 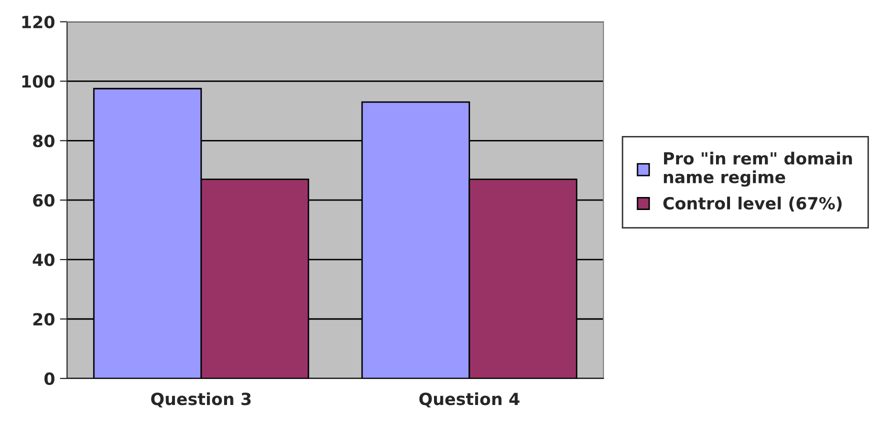 I want to click on y-tick-label: 40, so click(x=43, y=260).